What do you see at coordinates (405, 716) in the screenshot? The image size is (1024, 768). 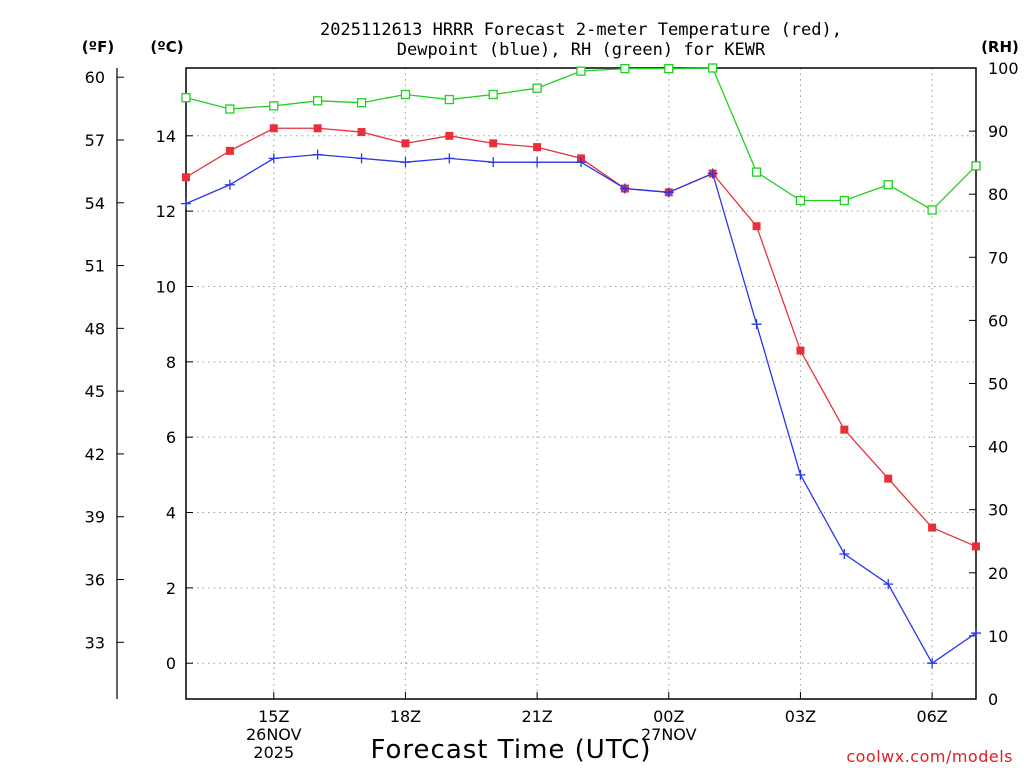 I see `x-tick-label: 18Z` at bounding box center [405, 716].